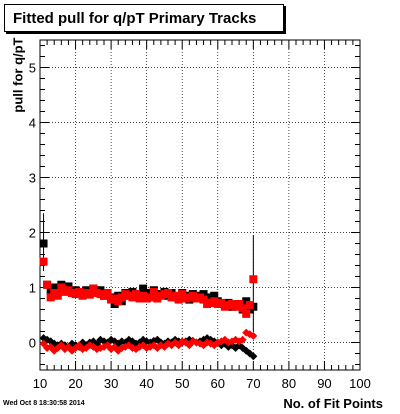  I want to click on x-tick-label: 40, so click(146, 383).